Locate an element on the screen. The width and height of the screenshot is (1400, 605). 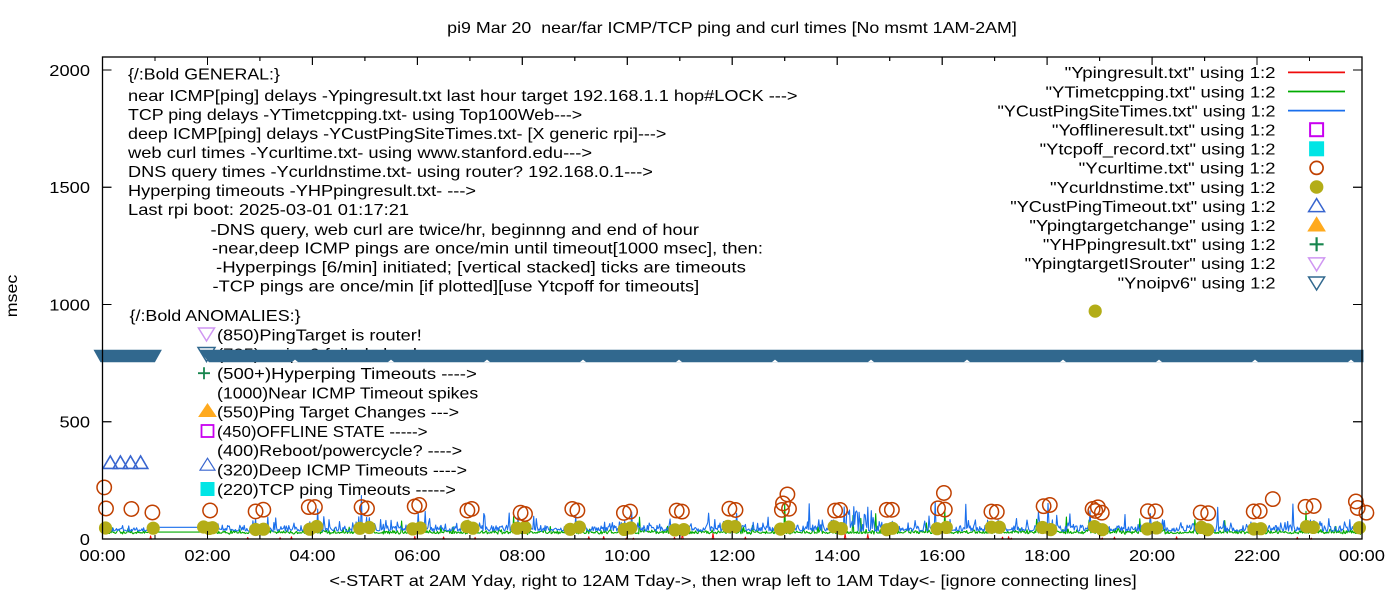
svg-text: (500+)Hyperping Timeouts ----> is located at coordinates (347, 374).